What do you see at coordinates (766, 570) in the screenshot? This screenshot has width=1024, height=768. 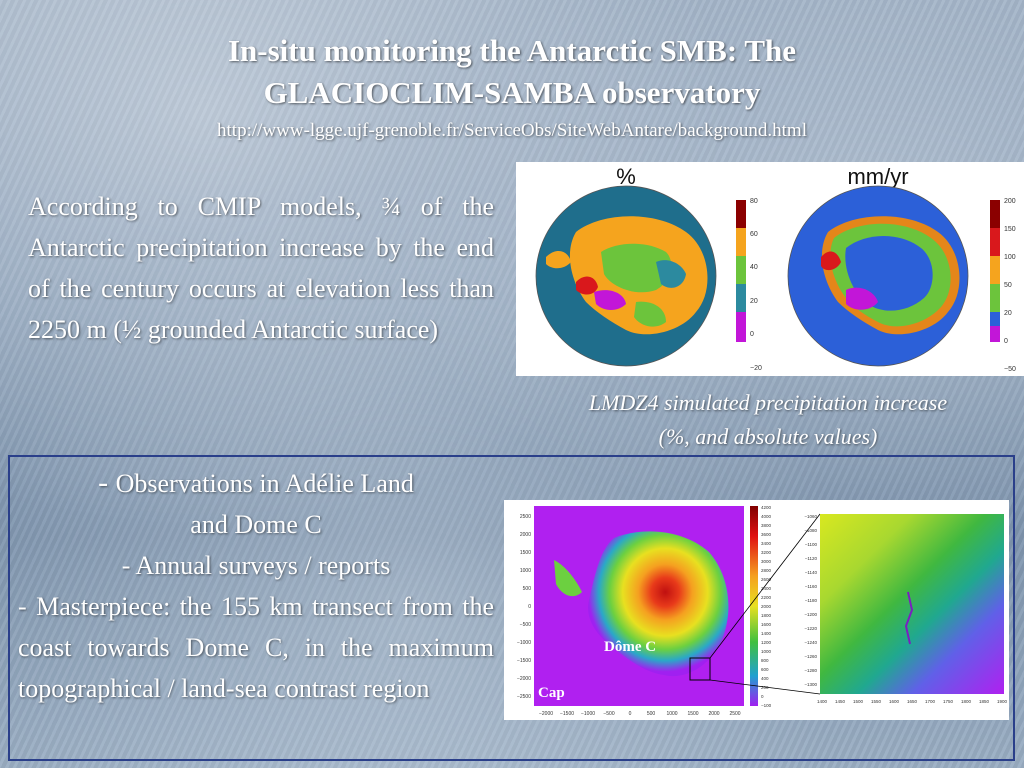 I see `cbar-tick-8: 2800` at bounding box center [766, 570].